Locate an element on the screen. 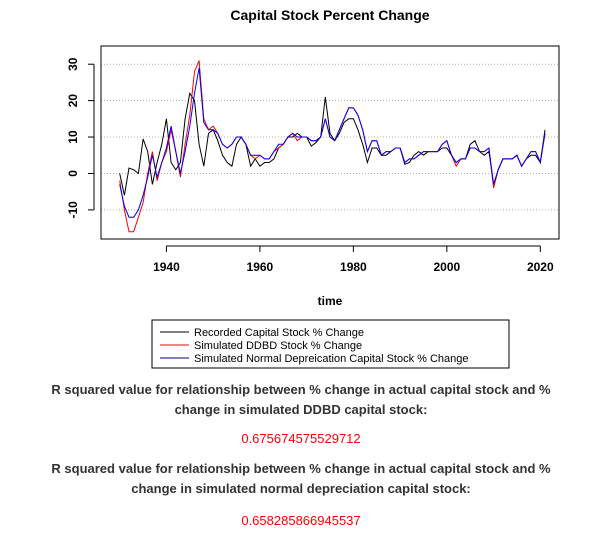  y-tick-label: 20 is located at coordinates (73, 101).